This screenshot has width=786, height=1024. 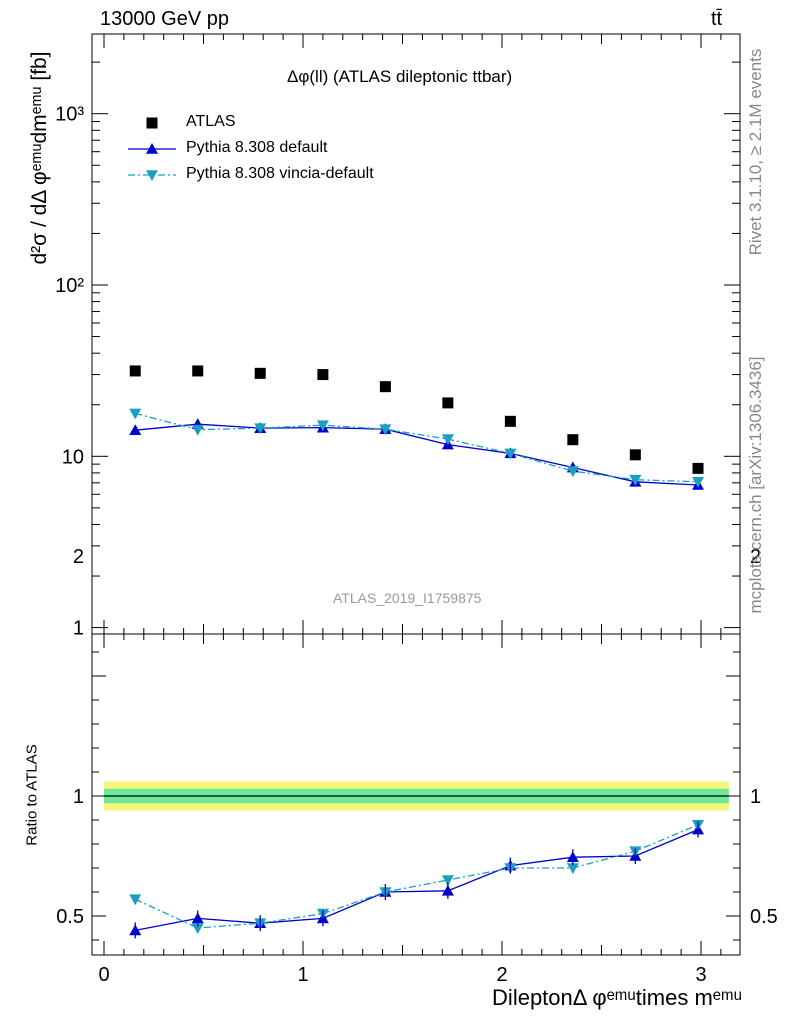 What do you see at coordinates (69, 286) in the screenshot?
I see `main-y-tick-label: 10²` at bounding box center [69, 286].